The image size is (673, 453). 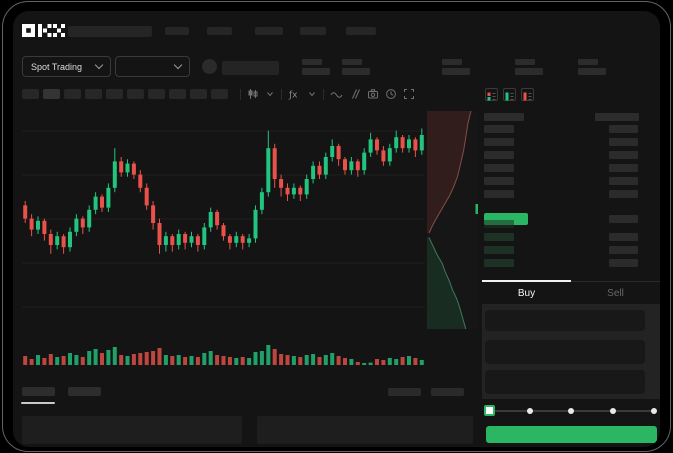 I want to click on slider-handle, so click(x=489, y=410).